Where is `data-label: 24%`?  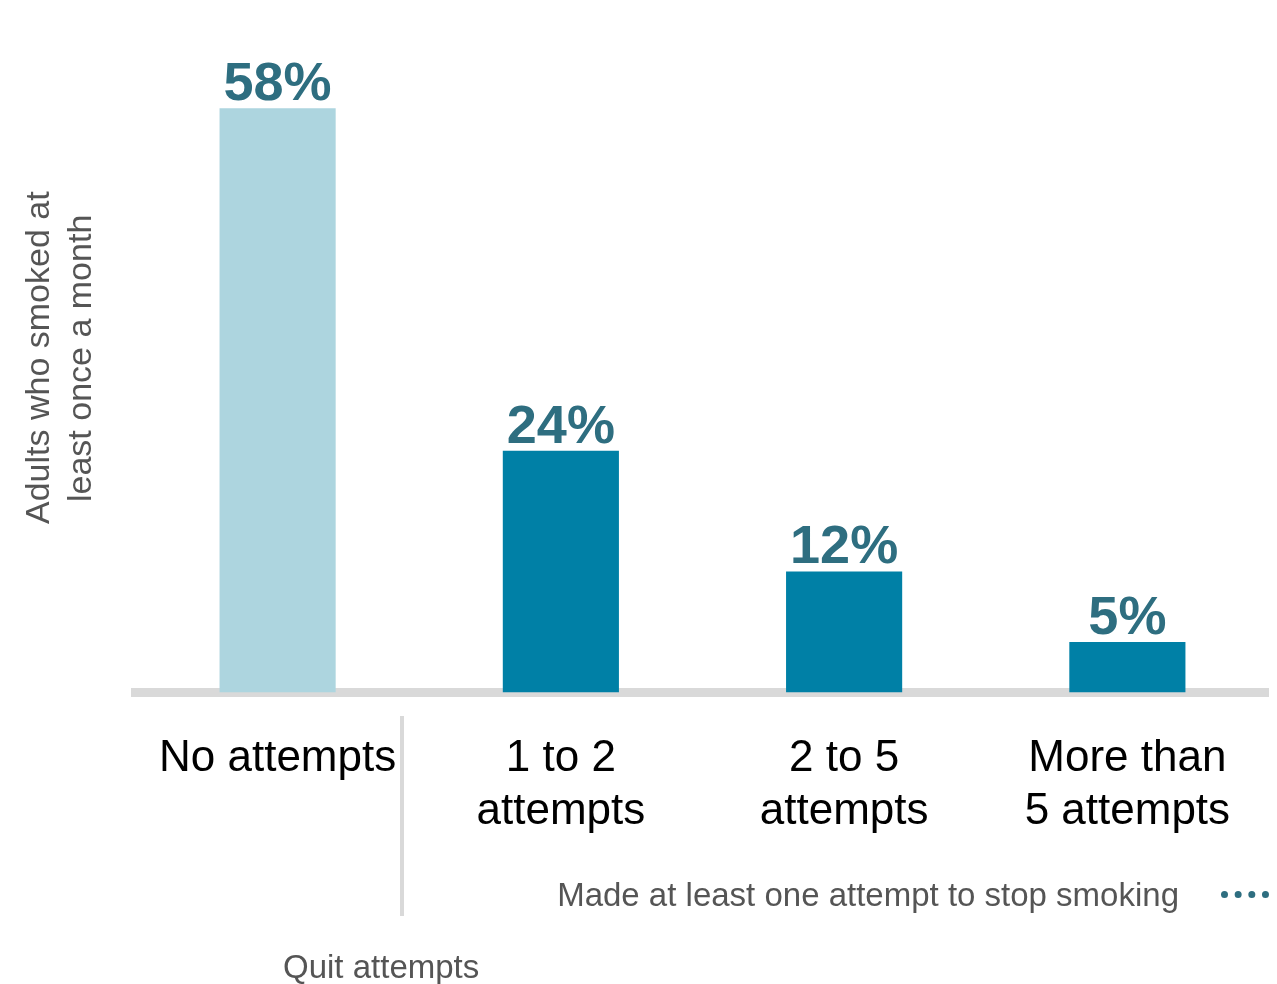
data-label: 24% is located at coordinates (560, 423).